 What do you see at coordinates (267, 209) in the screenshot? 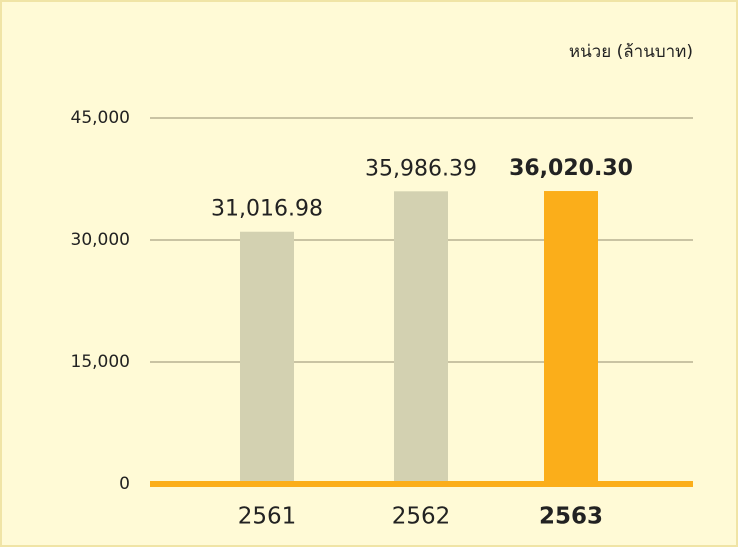
I see `data-label: 31,016.98` at bounding box center [267, 209].